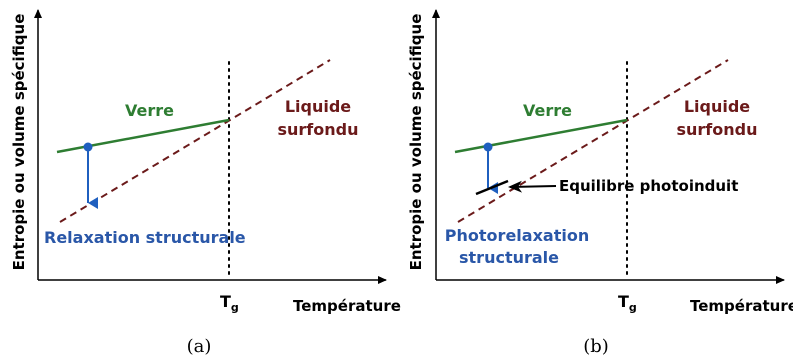 This screenshot has width=793, height=359. Describe the element at coordinates (596, 346) in the screenshot. I see `caption-b: (b)` at that location.